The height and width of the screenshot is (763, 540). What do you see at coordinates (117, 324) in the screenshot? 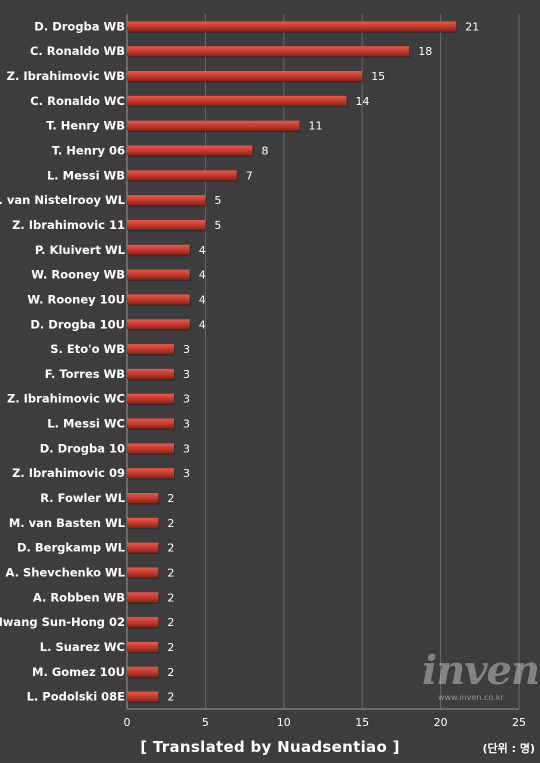
I see `bar-row: D. Drogba 10U 4` at bounding box center [117, 324].